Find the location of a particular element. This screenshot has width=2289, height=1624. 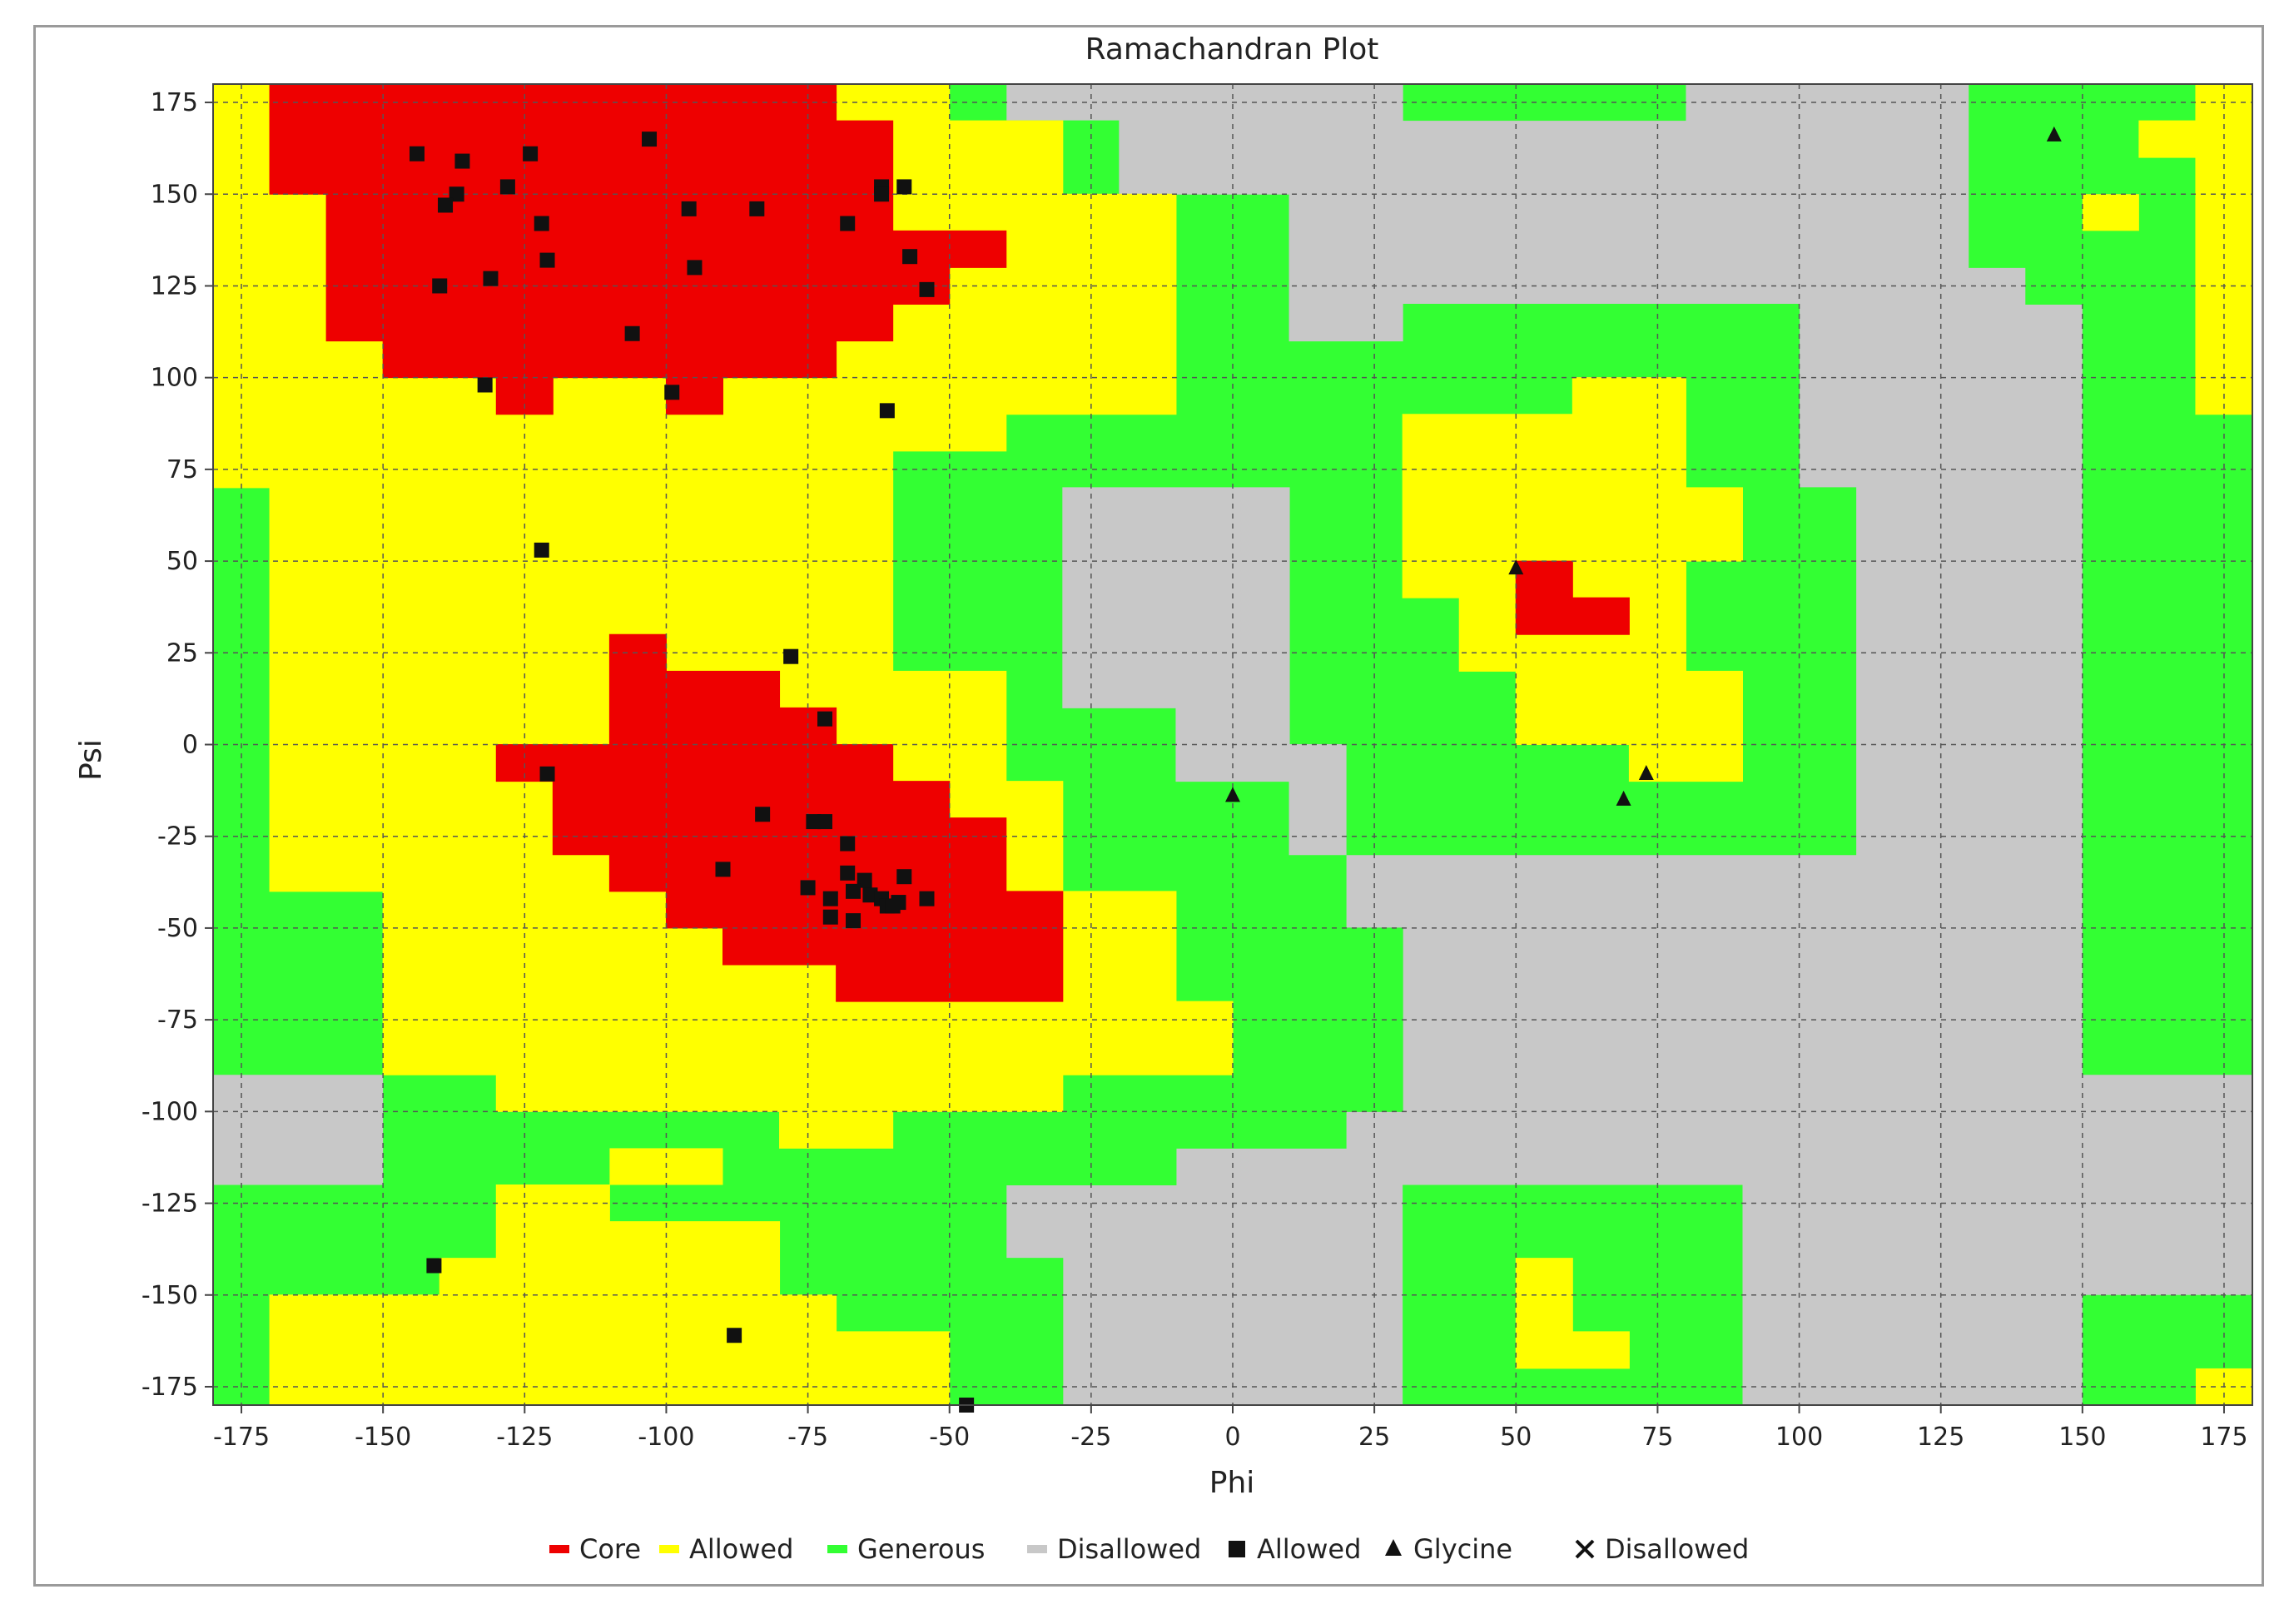

legend-item: Disallowed is located at coordinates (1662, 1549).